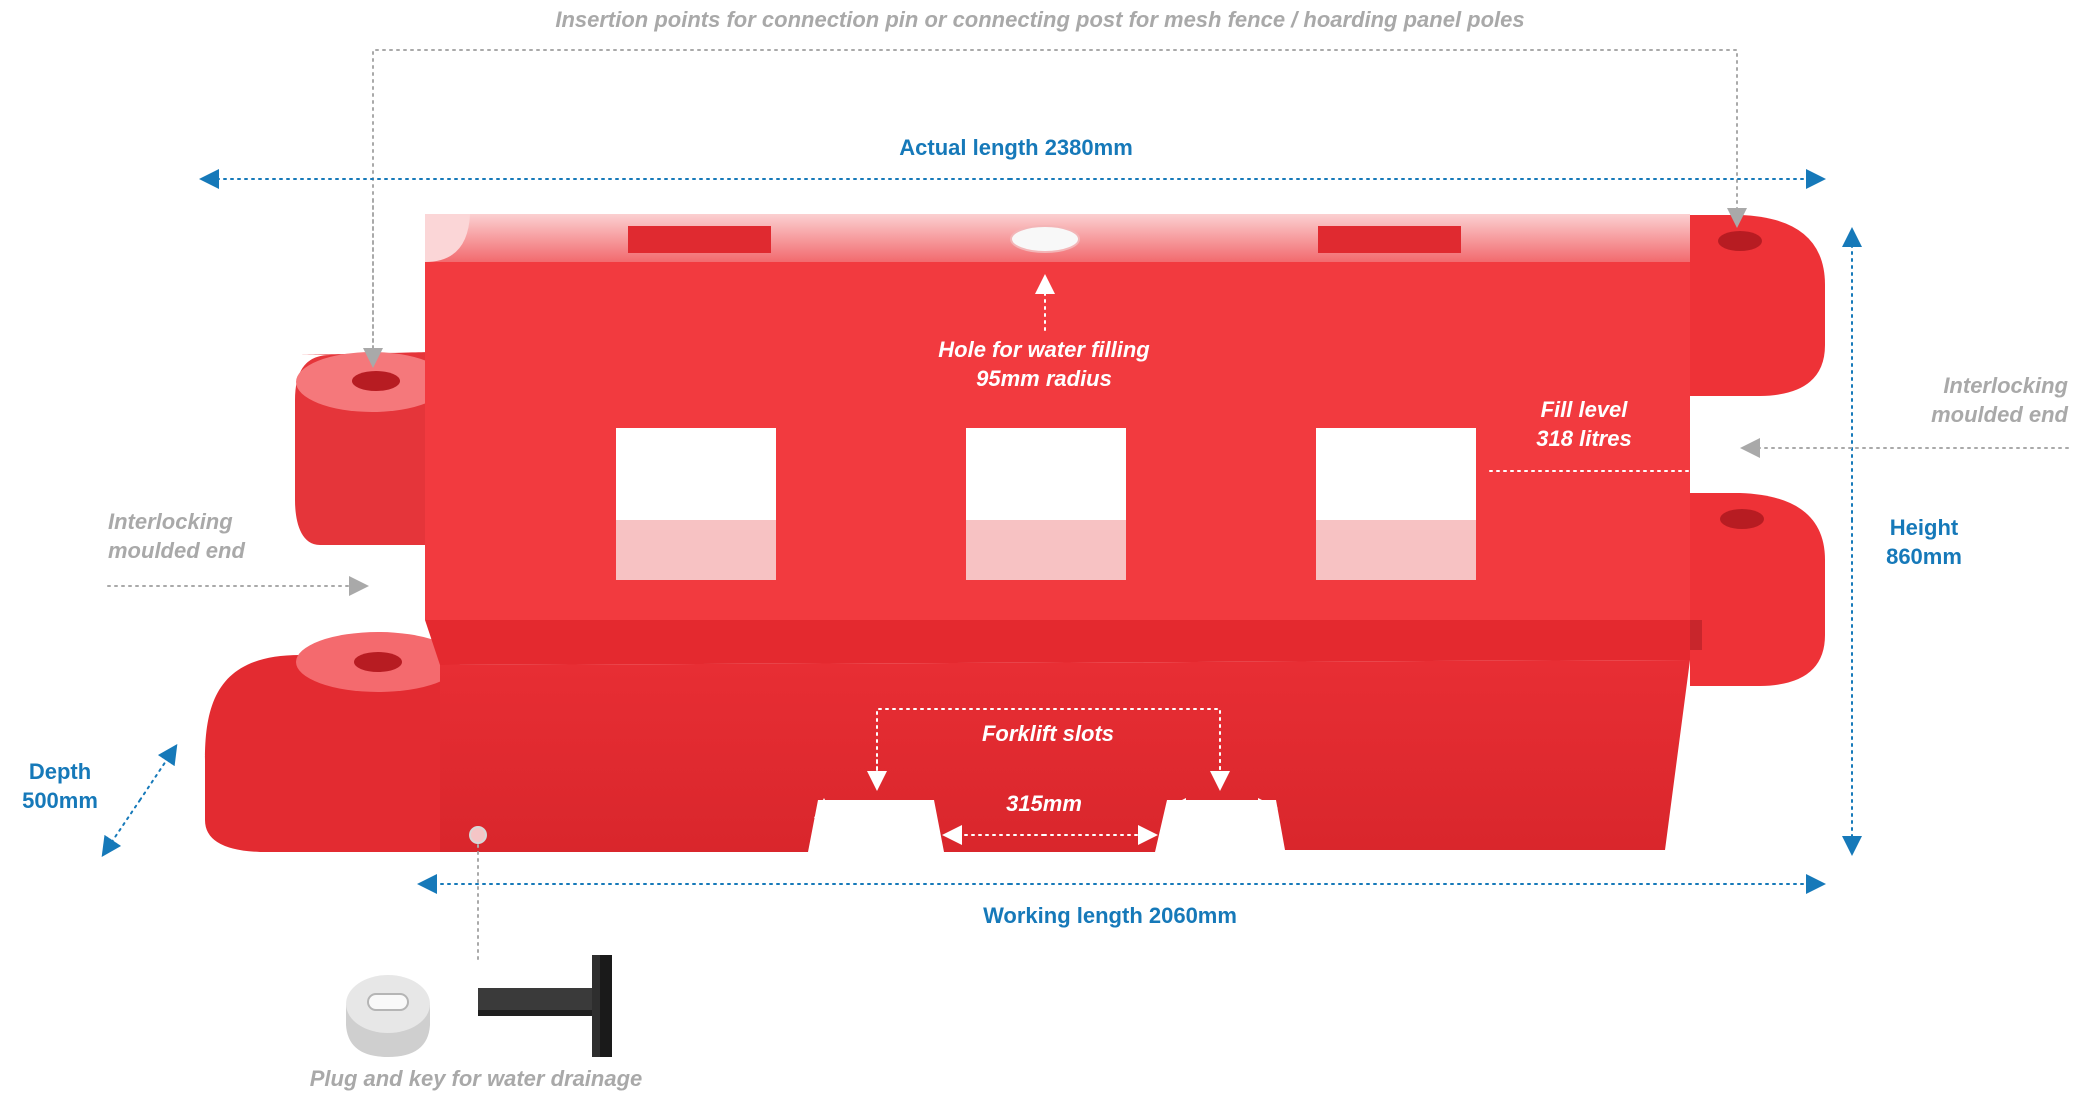 This screenshot has width=2080, height=1094. Describe the element at coordinates (476, 1078) in the screenshot. I see `plug-key-label: Plug and key for water drainage` at that location.